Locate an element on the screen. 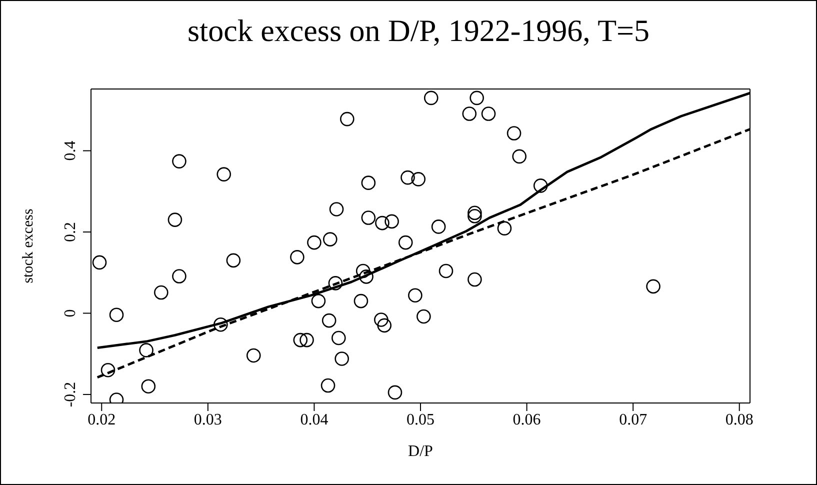  x-axis-title: D/P is located at coordinates (421, 451).